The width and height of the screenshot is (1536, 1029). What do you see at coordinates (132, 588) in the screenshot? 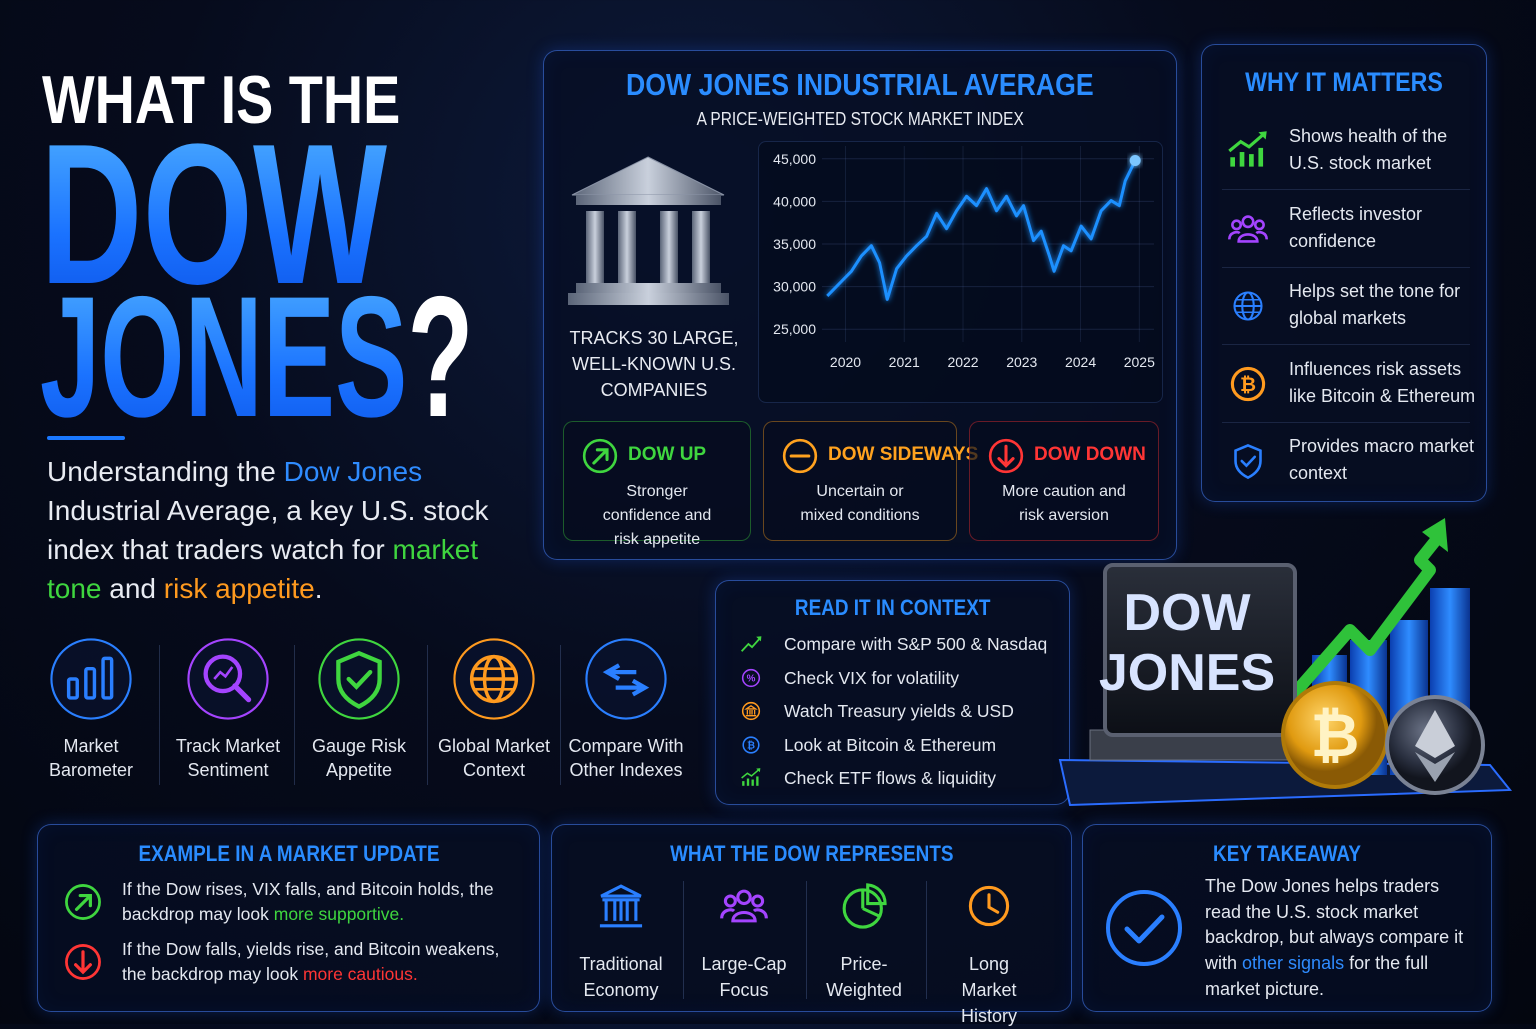
I see `intro-segment: and` at bounding box center [132, 588].